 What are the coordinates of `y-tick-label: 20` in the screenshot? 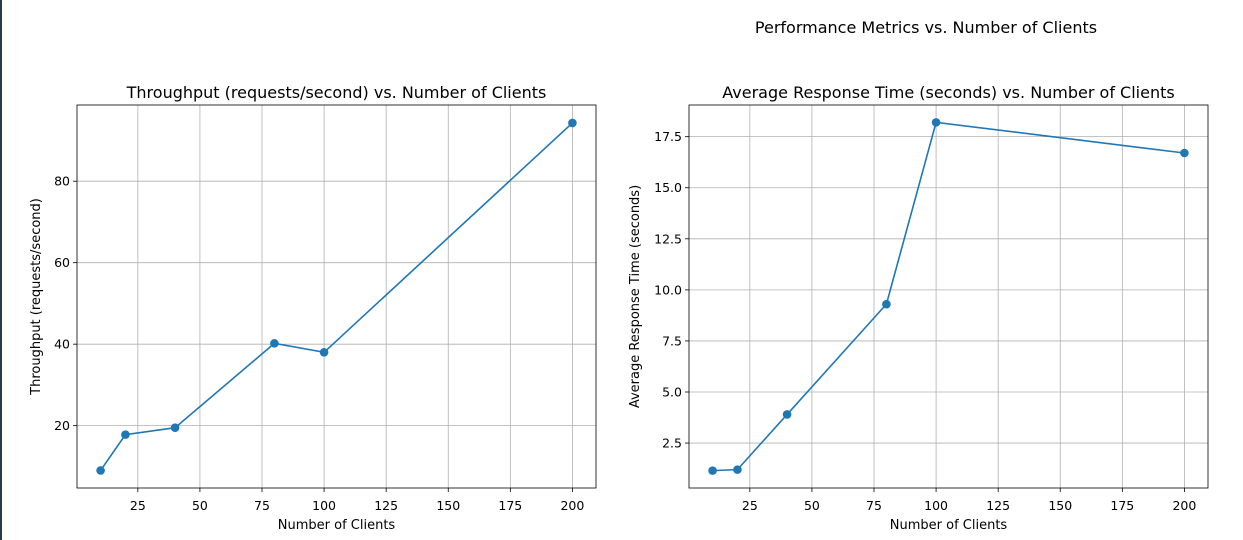 It's located at (62, 425).